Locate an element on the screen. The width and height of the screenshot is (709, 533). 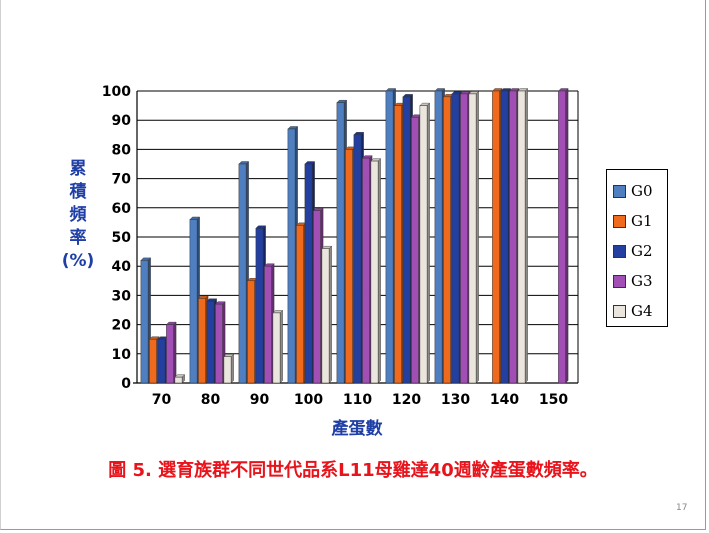
figure-caption: 圖 5. 選育族群不同世代品系L11母雞達40週齡產蛋數頻率。 is located at coordinates (353, 470).